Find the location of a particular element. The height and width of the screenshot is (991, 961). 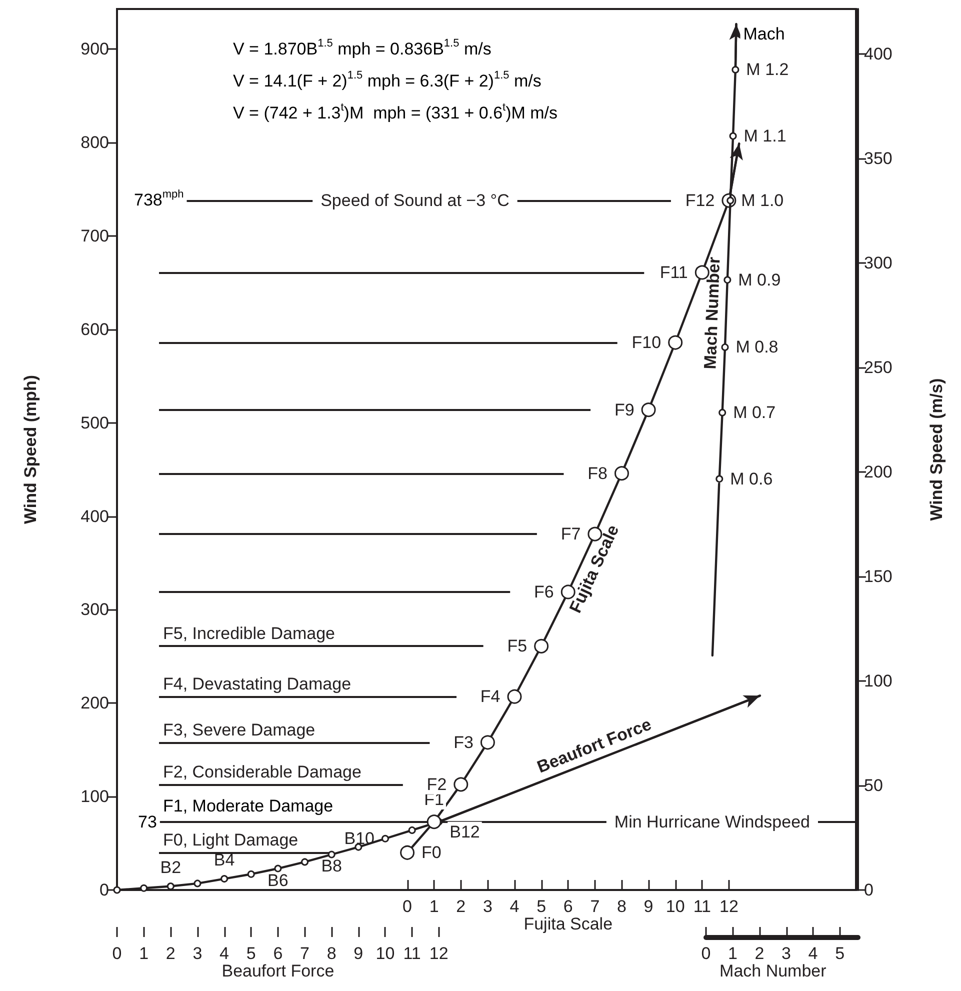

data-label: F10 is located at coordinates (647, 342).